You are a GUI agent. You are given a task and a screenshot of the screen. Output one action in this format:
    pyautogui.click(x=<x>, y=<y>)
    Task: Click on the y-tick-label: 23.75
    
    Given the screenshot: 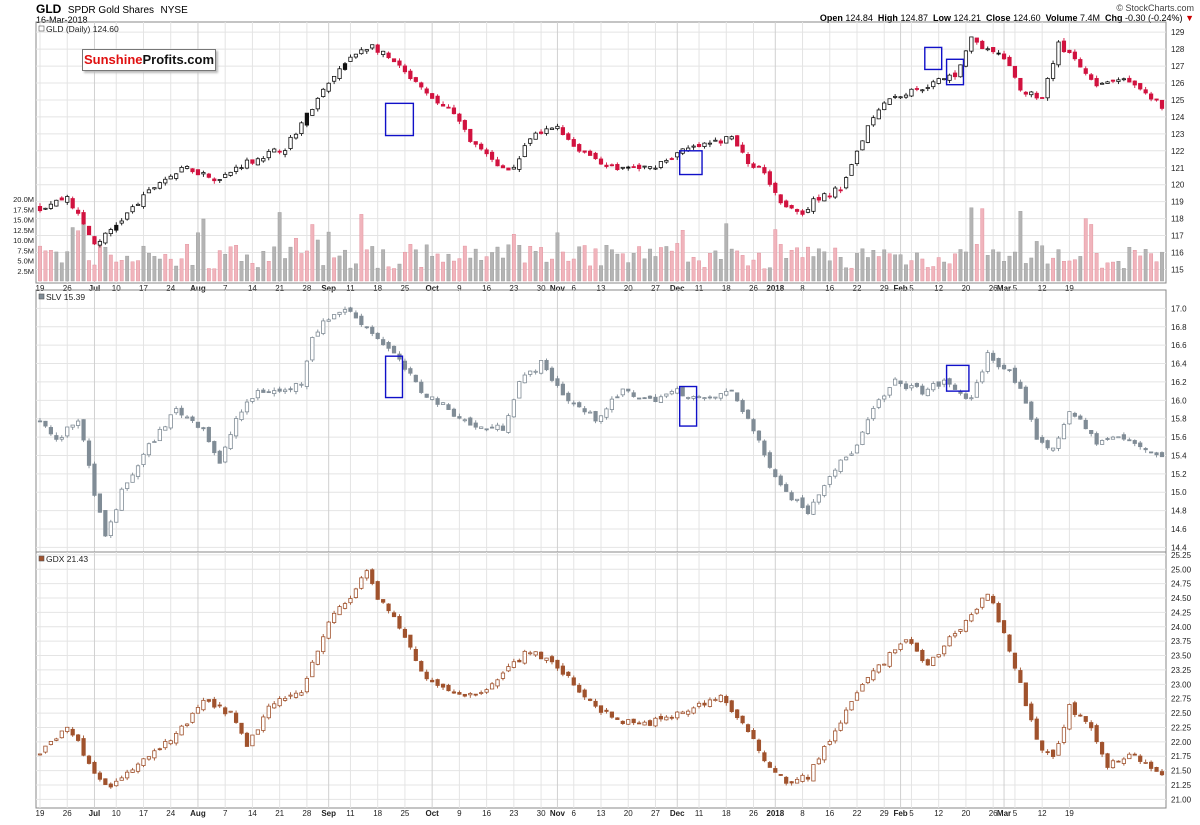 What is the action you would take?
    pyautogui.click(x=1181, y=641)
    